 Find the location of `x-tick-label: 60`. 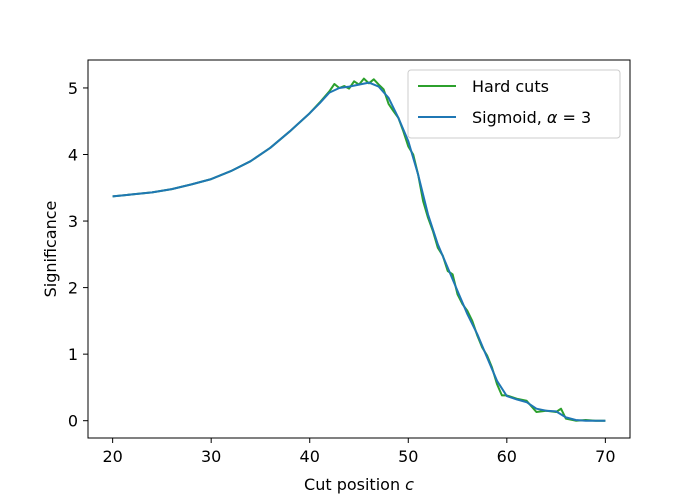

x-tick-label: 60 is located at coordinates (507, 456).